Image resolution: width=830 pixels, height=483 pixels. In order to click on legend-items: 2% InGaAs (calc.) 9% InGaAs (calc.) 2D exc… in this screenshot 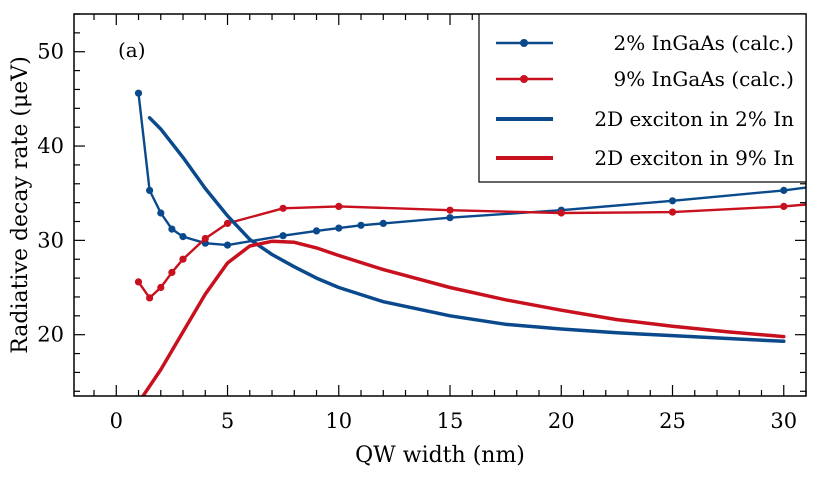, I will do `click(645, 100)`.